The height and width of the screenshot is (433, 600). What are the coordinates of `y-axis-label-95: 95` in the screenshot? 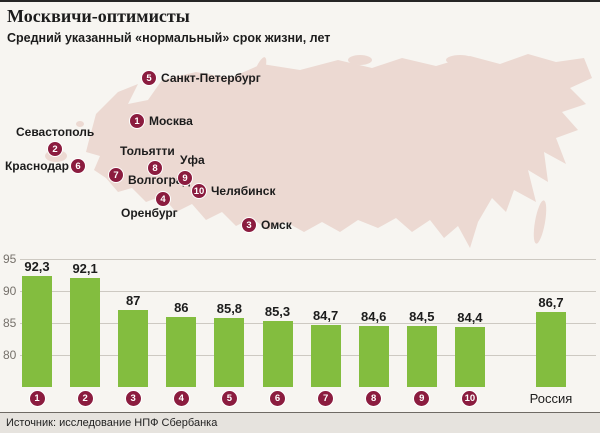 It's located at (11, 259).